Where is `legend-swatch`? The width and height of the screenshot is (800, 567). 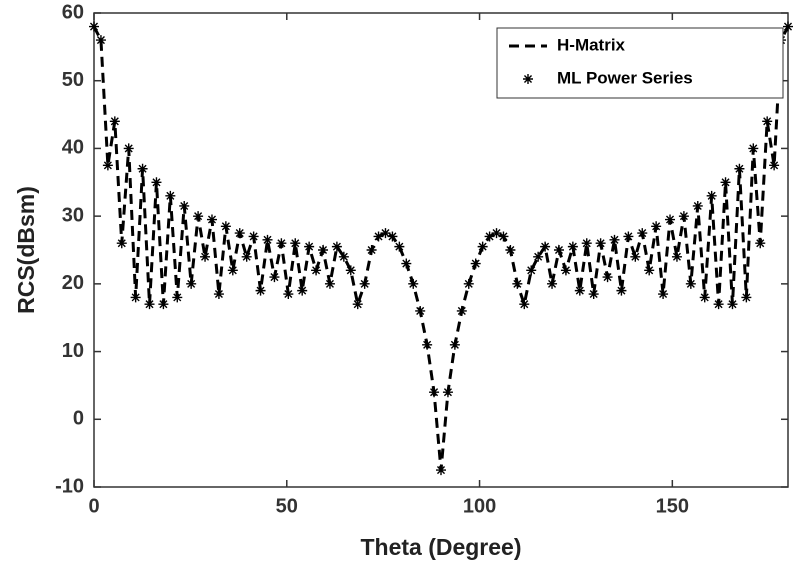
legend-swatch is located at coordinates (528, 79).